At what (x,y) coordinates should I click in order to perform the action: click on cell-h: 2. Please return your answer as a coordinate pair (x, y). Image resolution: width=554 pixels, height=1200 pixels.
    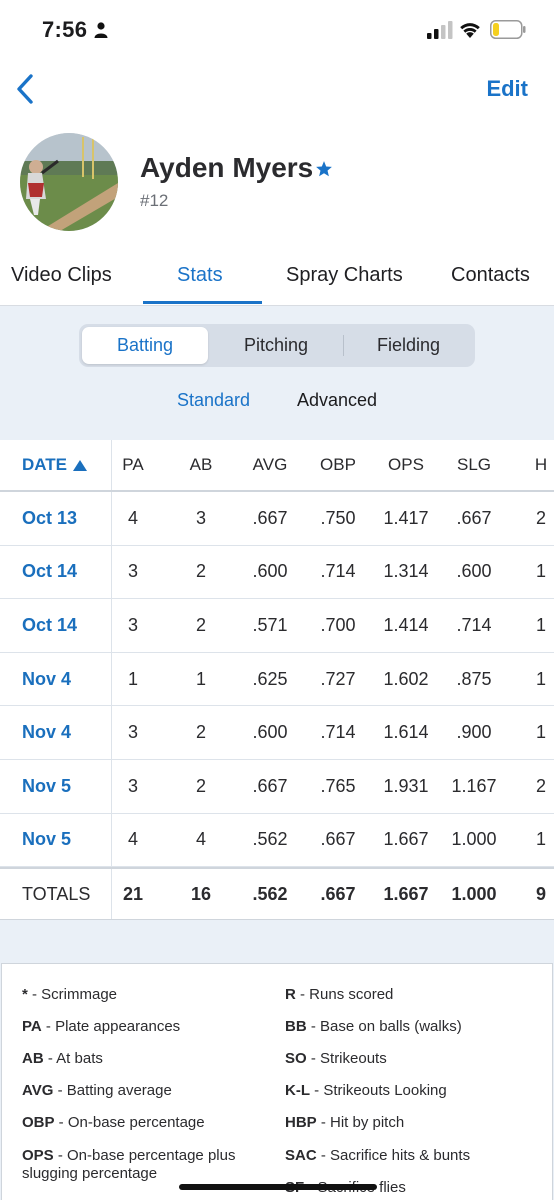
    Looking at the image, I should click on (540, 785).